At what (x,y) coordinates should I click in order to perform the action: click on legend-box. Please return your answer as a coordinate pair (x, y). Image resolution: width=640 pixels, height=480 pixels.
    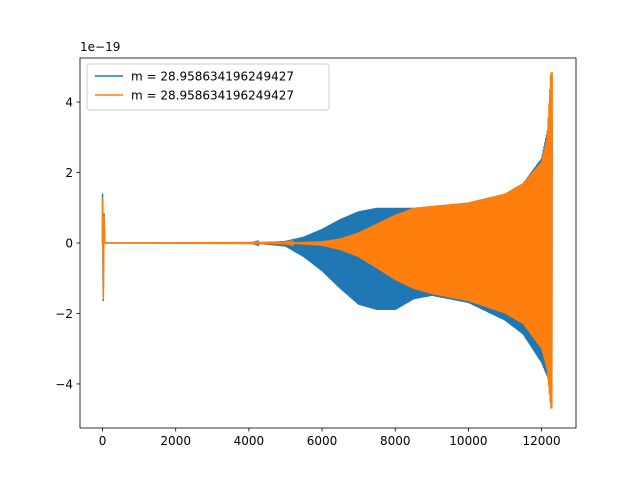
    Looking at the image, I should click on (208, 87).